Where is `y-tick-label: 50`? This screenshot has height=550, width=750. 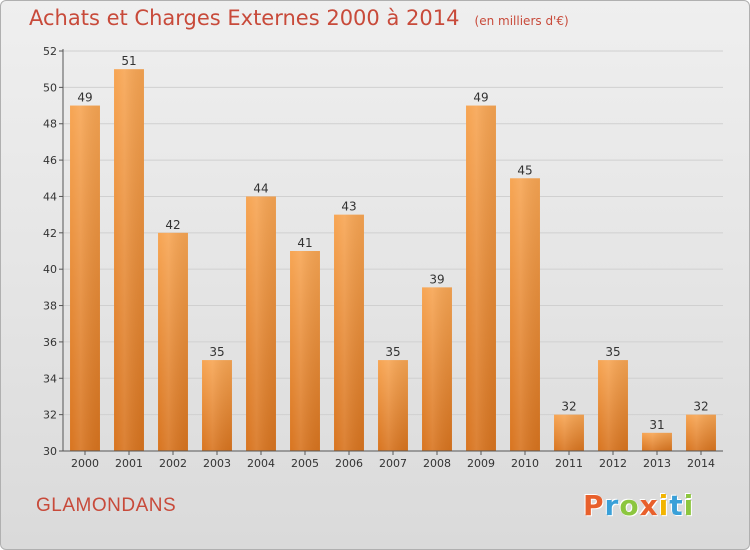
y-tick-label: 50 is located at coordinates (50, 87).